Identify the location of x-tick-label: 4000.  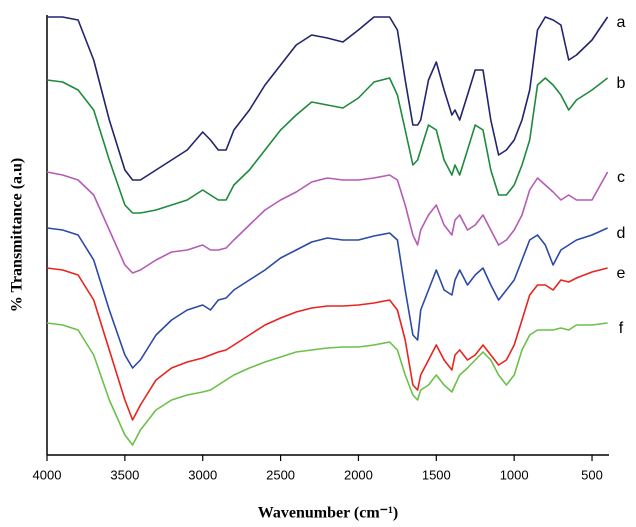
(47, 474).